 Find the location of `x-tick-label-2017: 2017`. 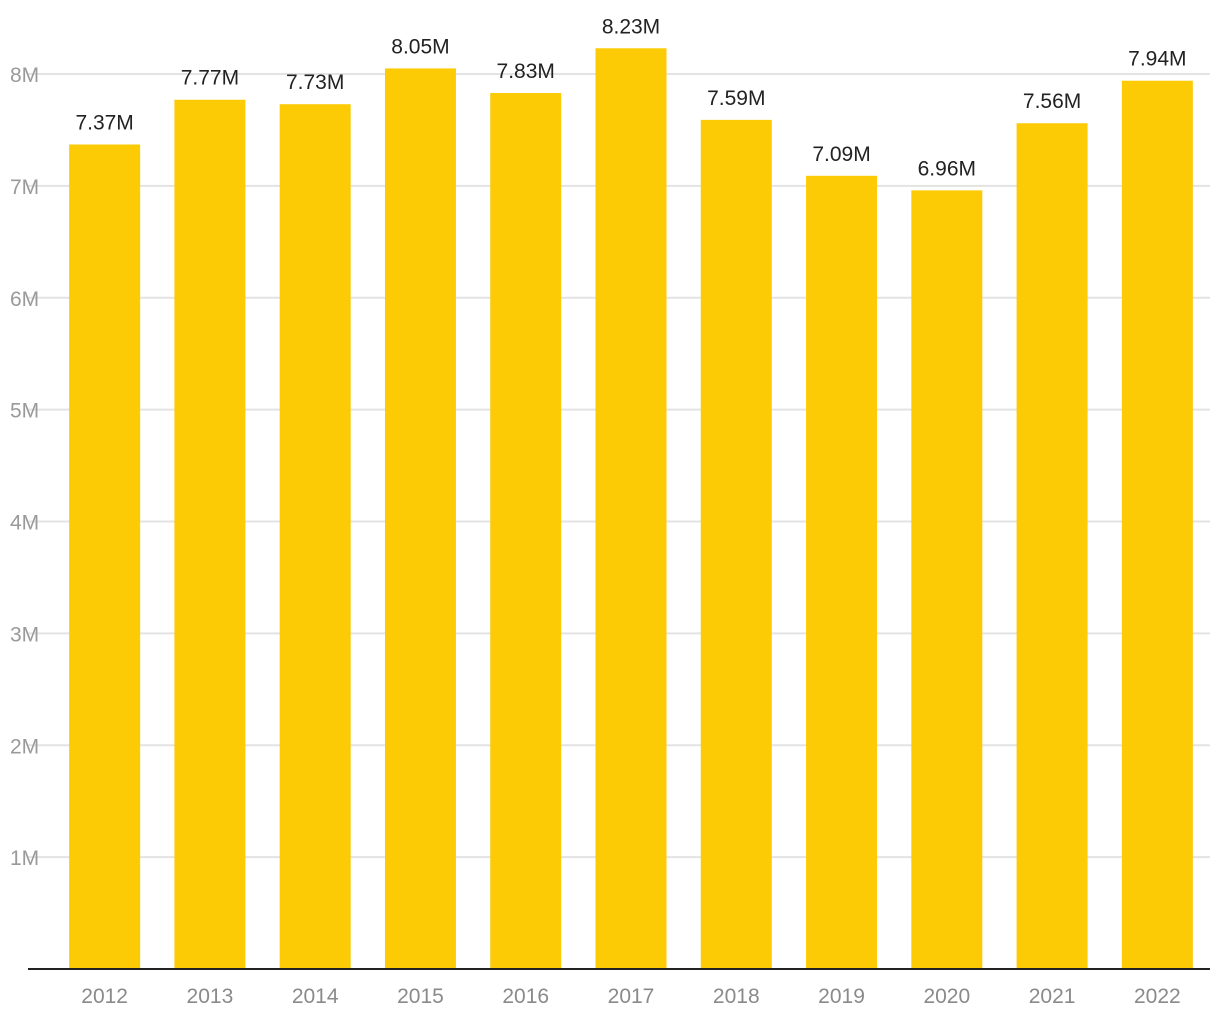

x-tick-label-2017: 2017 is located at coordinates (631, 996).